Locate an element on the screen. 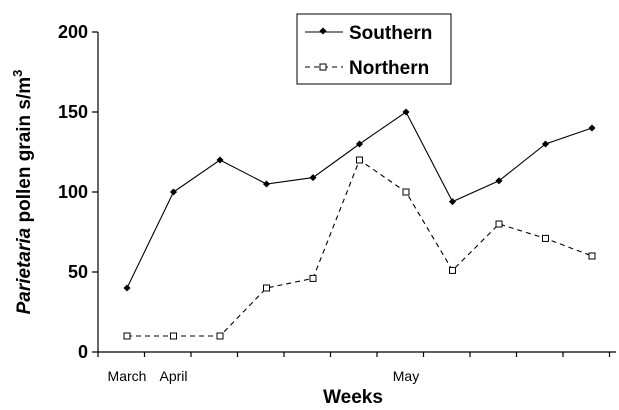  x-tick-label: March is located at coordinates (127, 376).